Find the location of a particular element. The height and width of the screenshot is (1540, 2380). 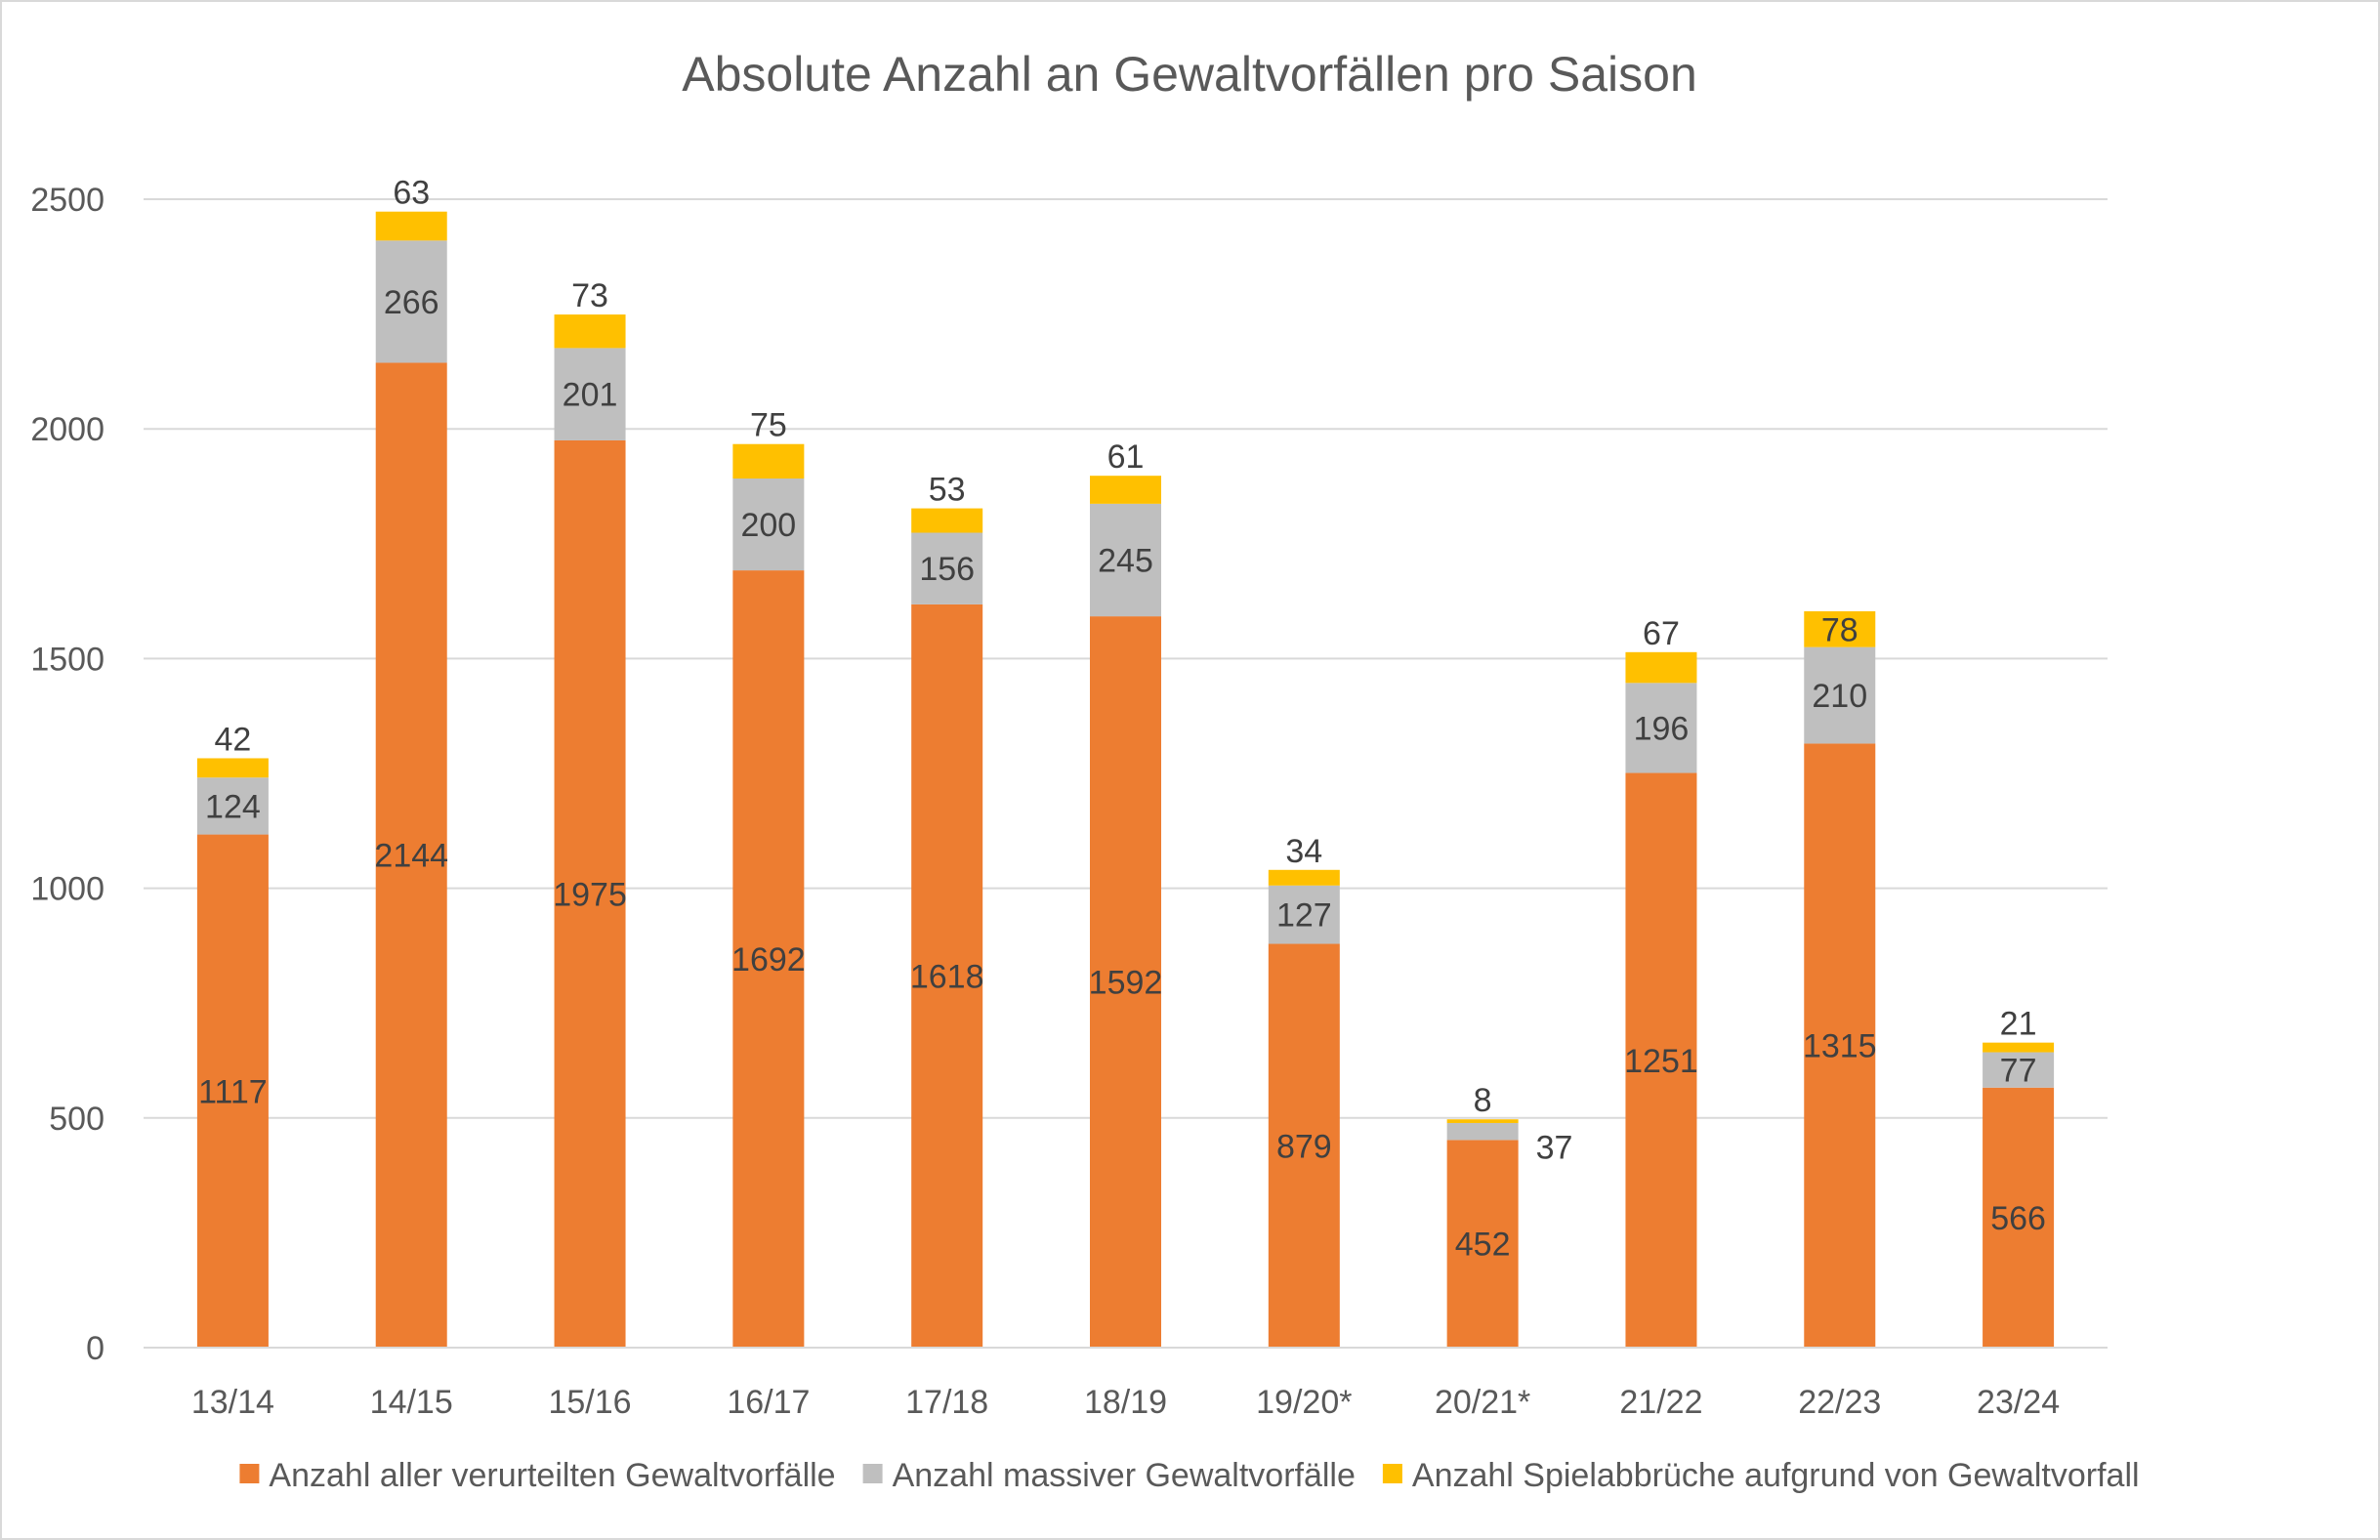

x-tick-label: 16/17 is located at coordinates (768, 1402).